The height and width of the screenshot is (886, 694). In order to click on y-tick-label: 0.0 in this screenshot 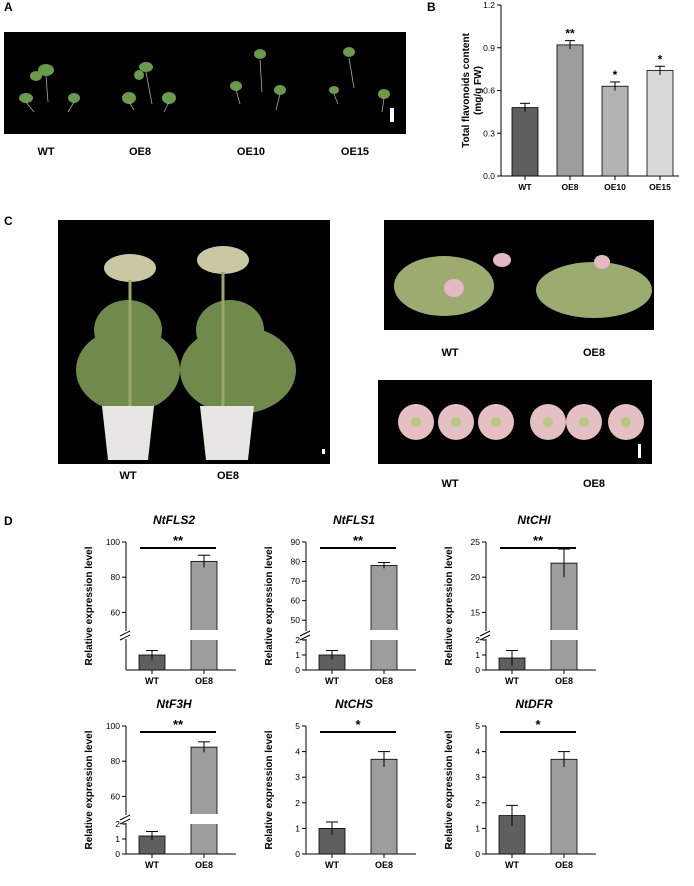, I will do `click(489, 176)`.